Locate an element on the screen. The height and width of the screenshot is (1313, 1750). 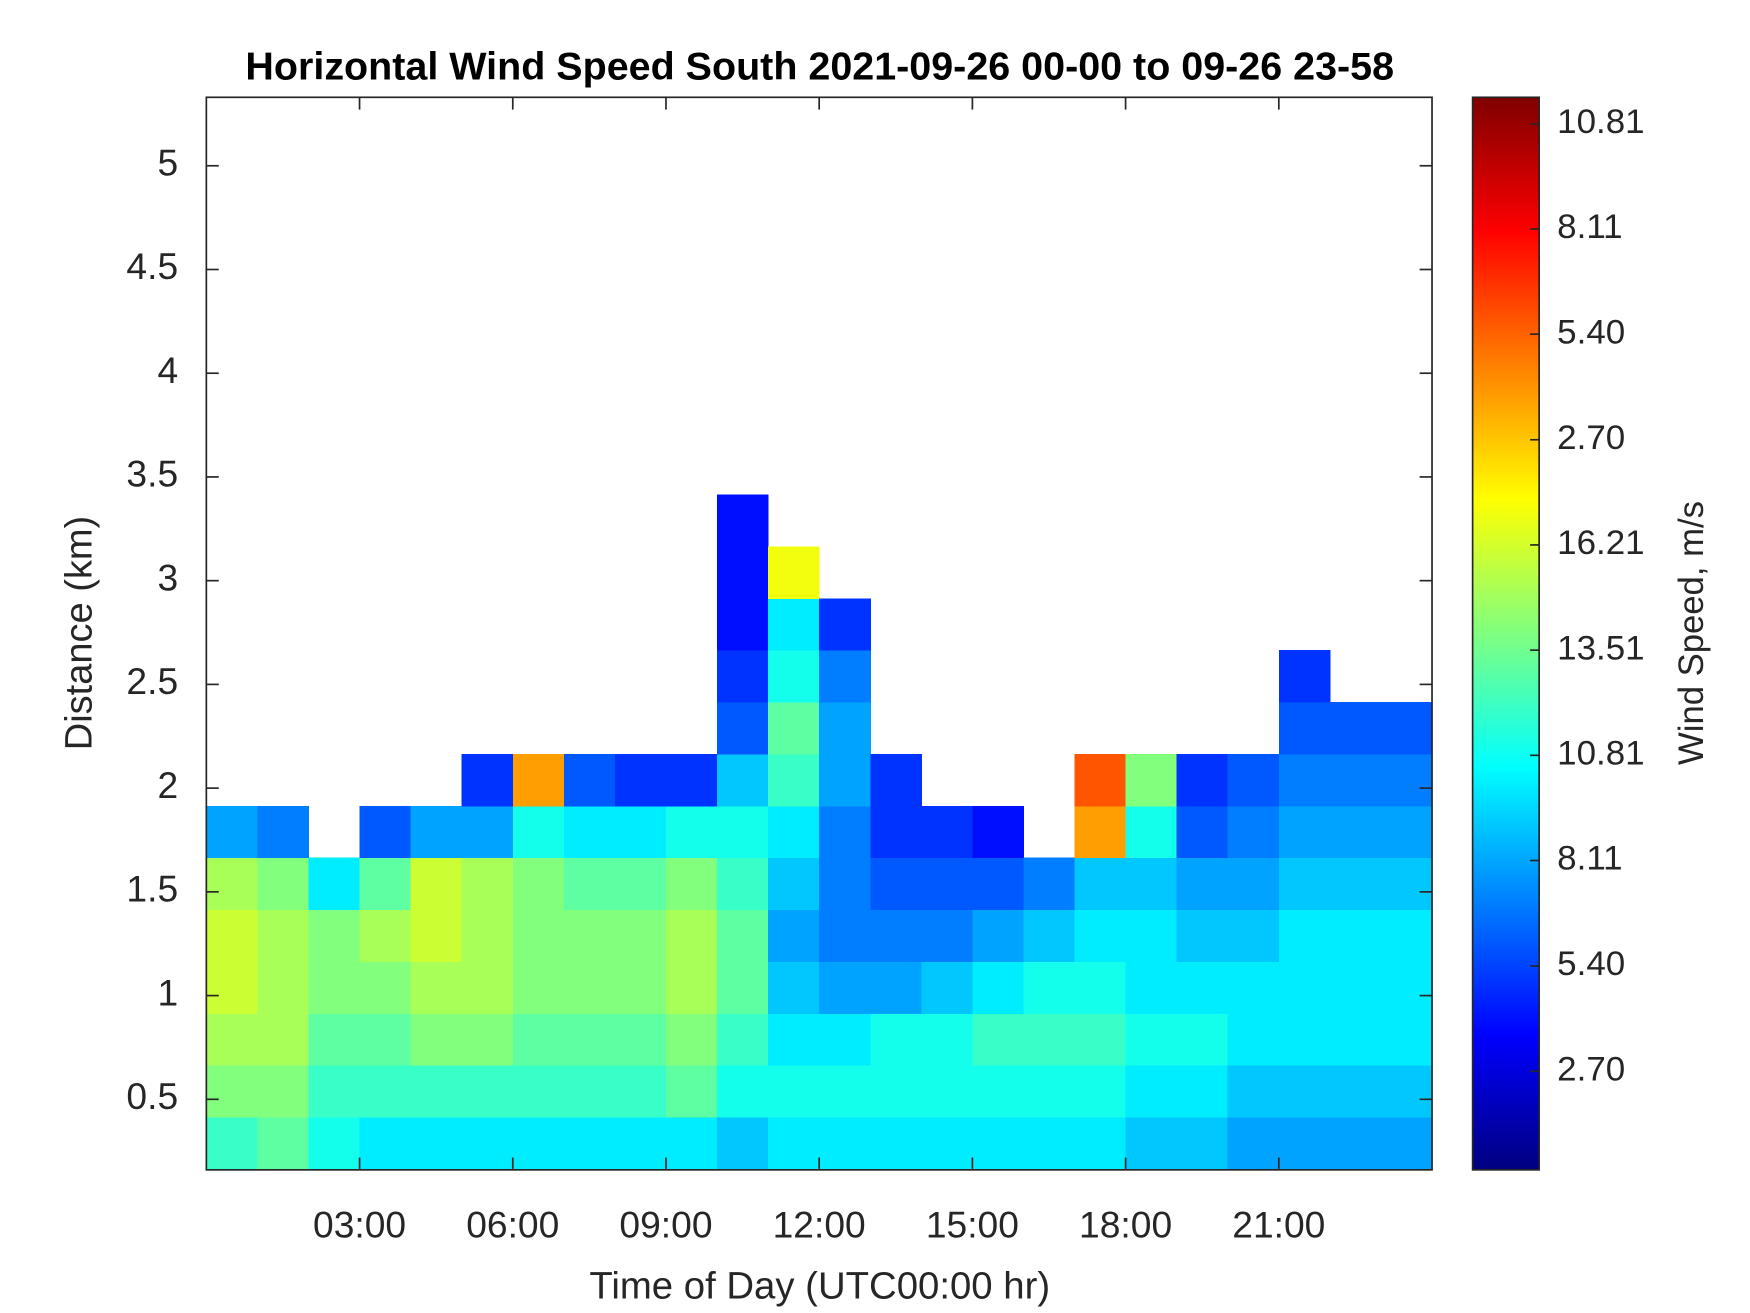
colorbar-label: Wind Speed, m/s is located at coordinates (1691, 633).